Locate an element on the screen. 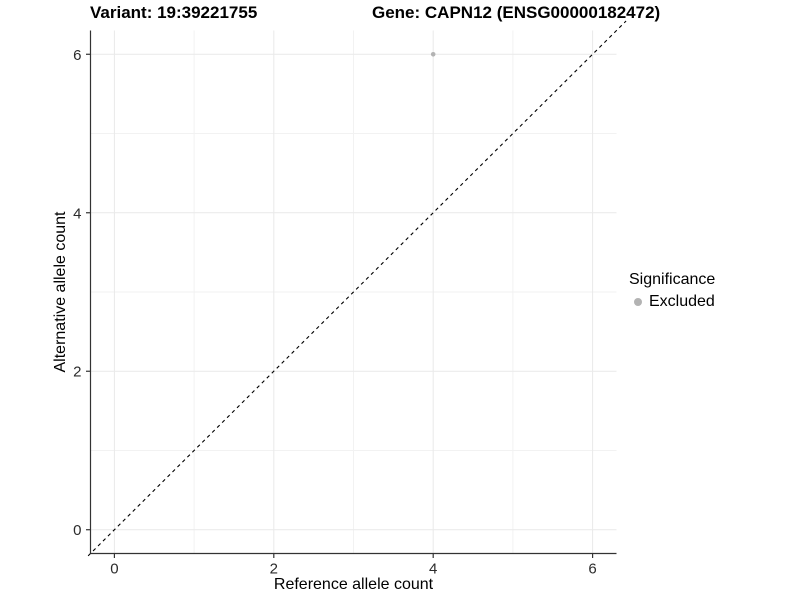 The height and width of the screenshot is (600, 800). x-tick-label: 2 is located at coordinates (274, 569).